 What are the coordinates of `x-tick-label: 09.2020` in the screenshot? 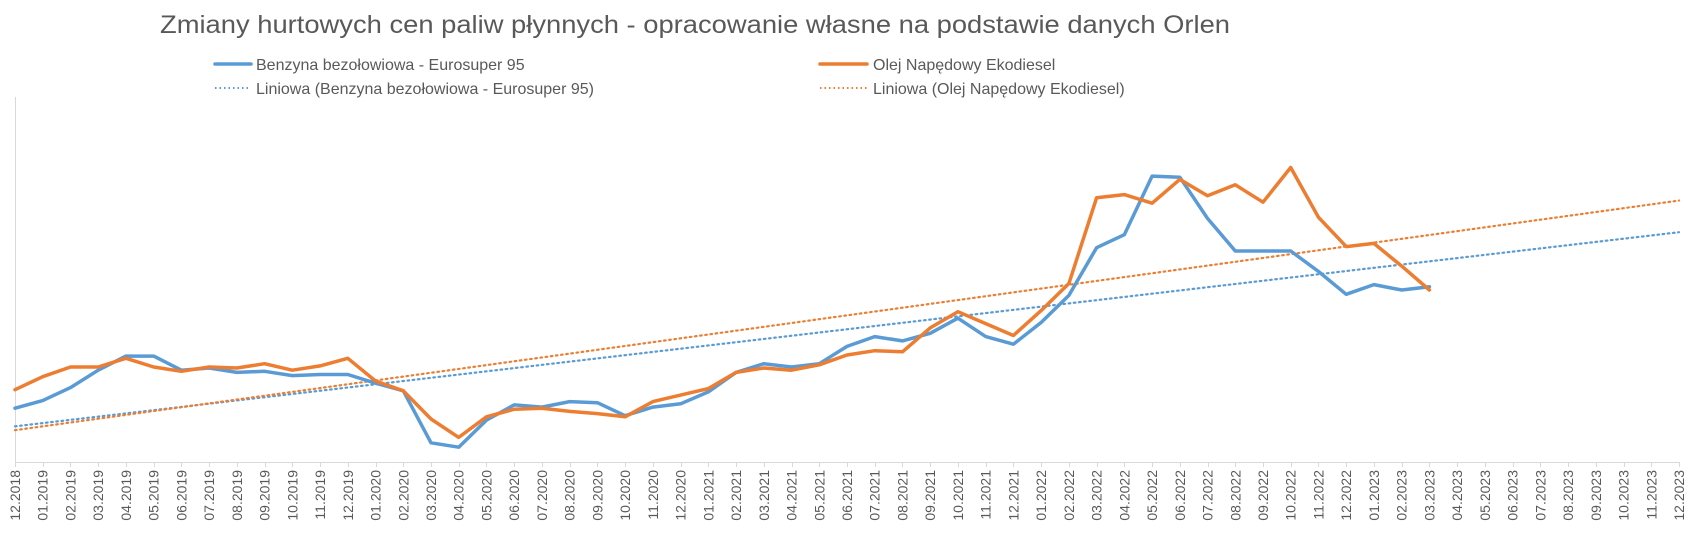 It's located at (597, 495).